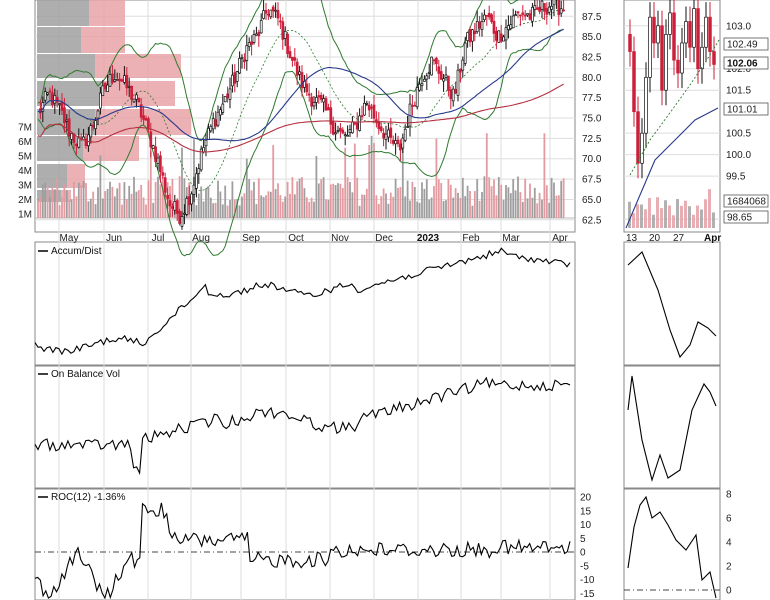 This screenshot has height=600, width=770. I want to click on x-tick-label: Aug, so click(201, 238).